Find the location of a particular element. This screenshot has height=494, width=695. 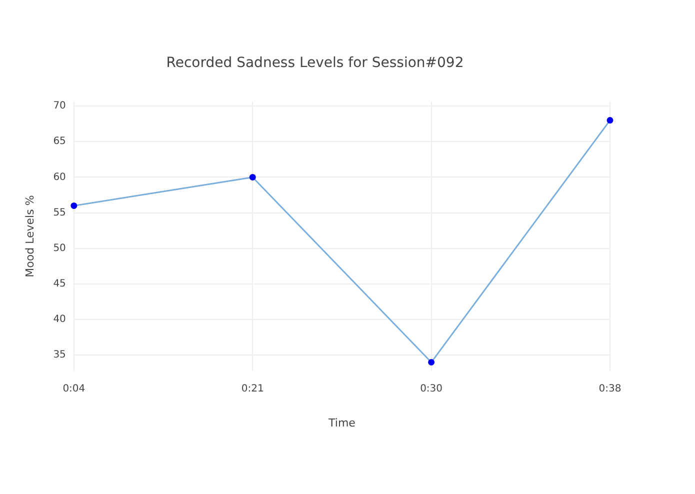

y-tick-label: 70 is located at coordinates (59, 106).